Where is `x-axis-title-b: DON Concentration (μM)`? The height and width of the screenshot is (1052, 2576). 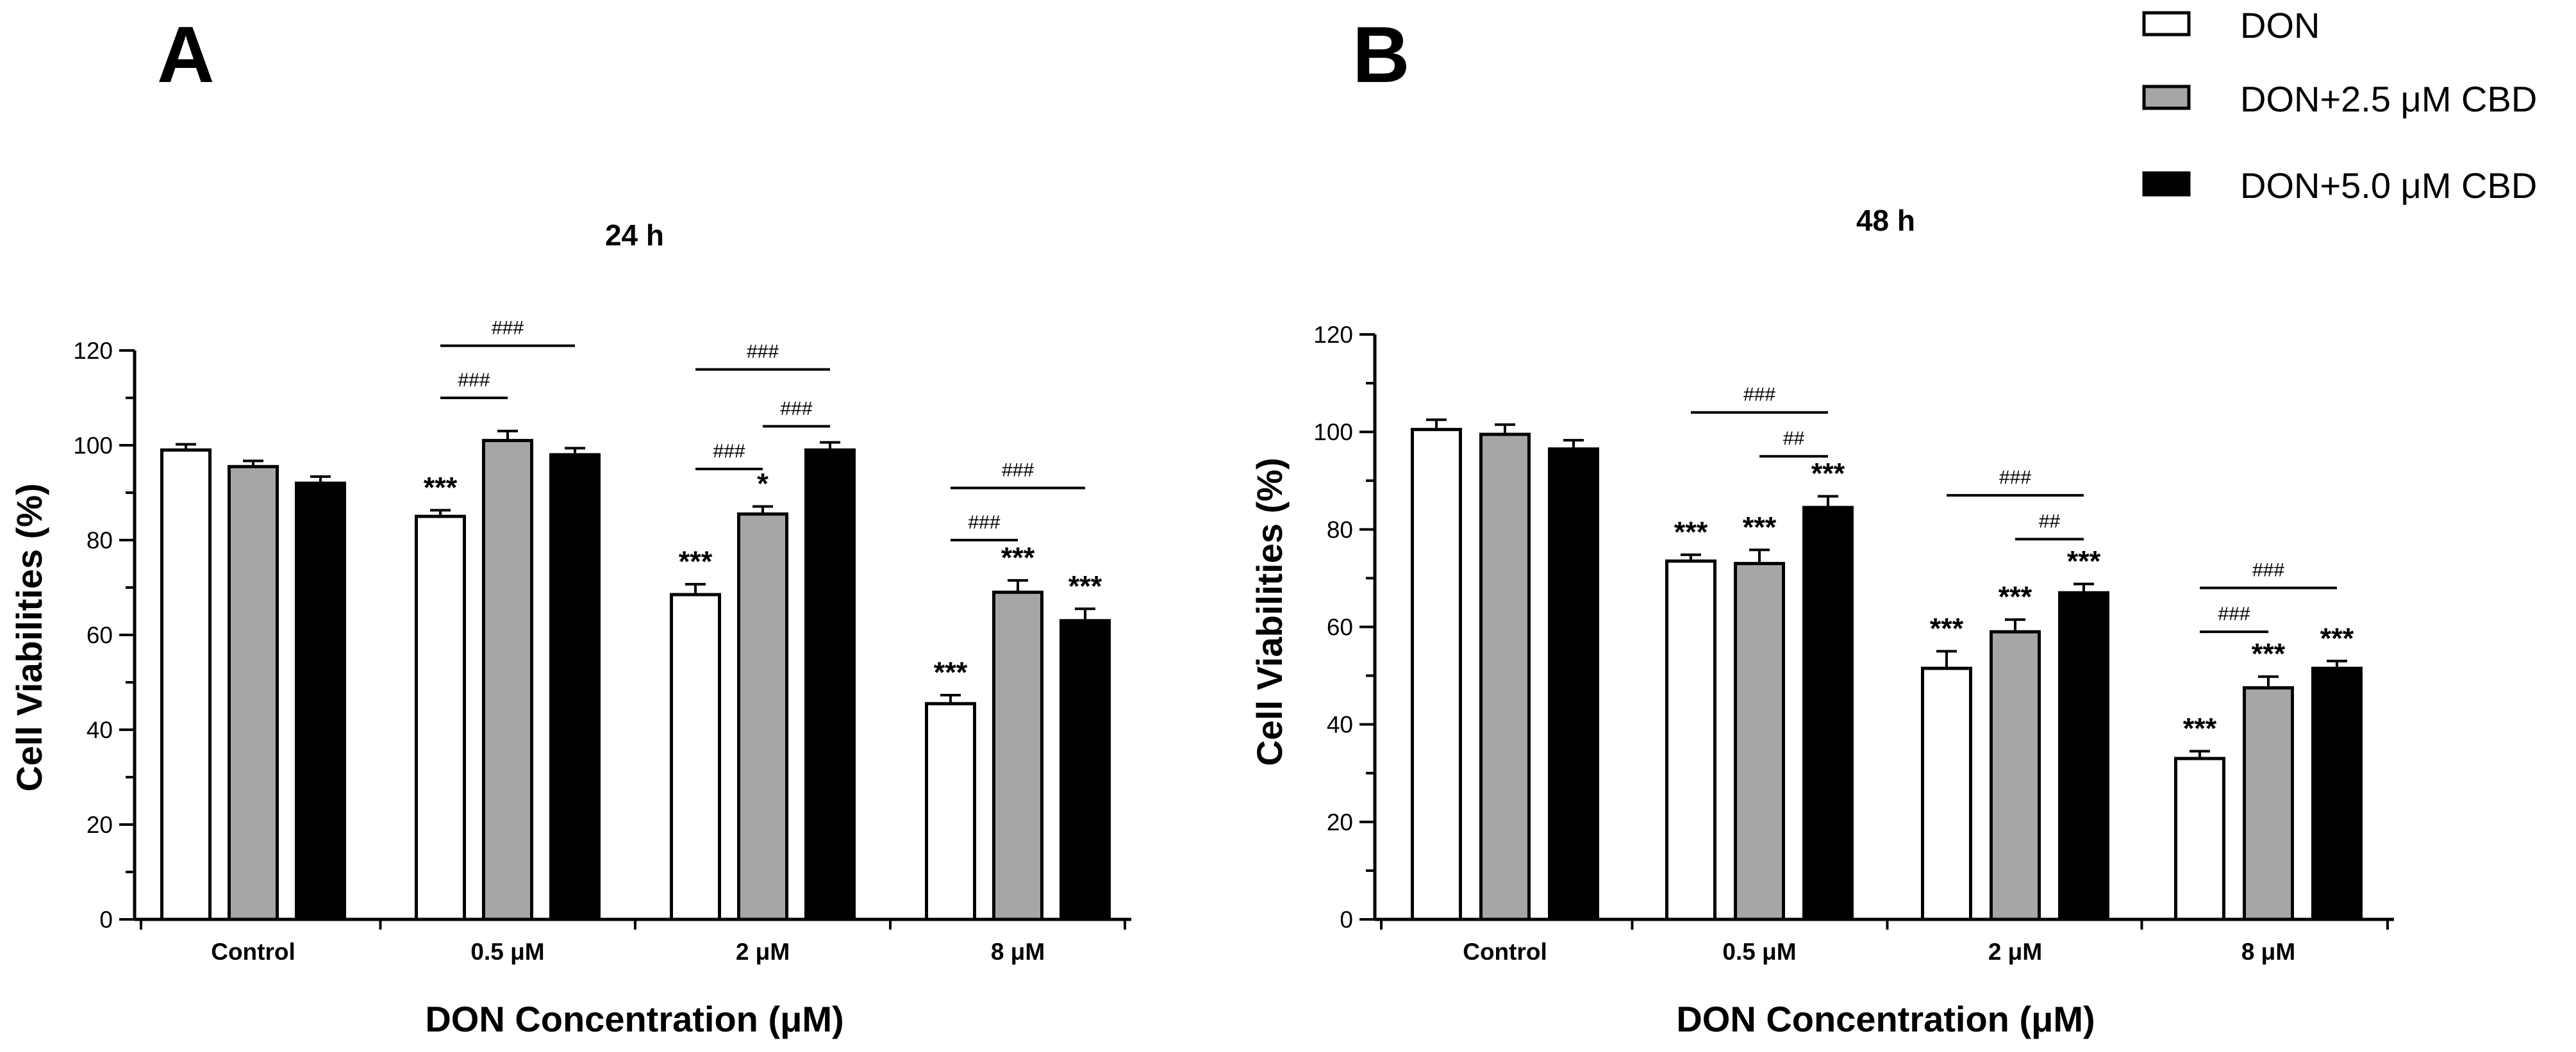
x-axis-title-b: DON Concentration (μM) is located at coordinates (1886, 1019).